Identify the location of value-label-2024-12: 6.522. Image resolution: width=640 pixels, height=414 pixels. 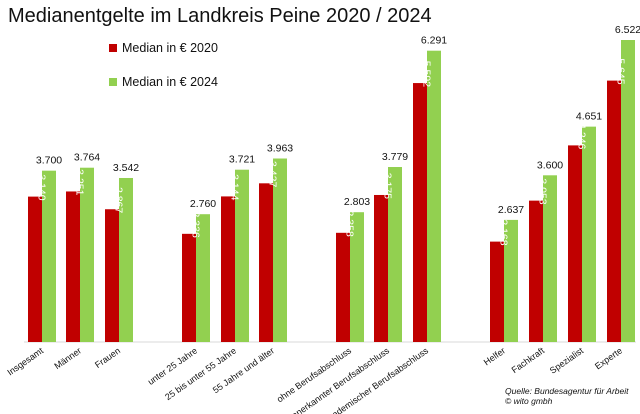
(627, 30).